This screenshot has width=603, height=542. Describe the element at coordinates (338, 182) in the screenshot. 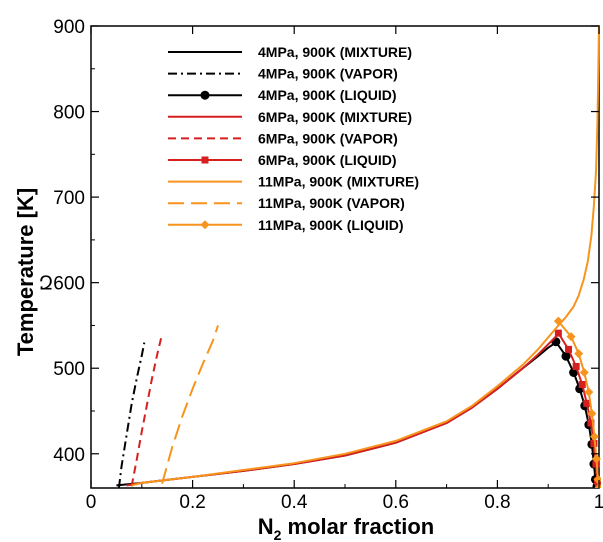

I see `legend-label-6: 11MPa, 900K (MIXTURE)` at that location.